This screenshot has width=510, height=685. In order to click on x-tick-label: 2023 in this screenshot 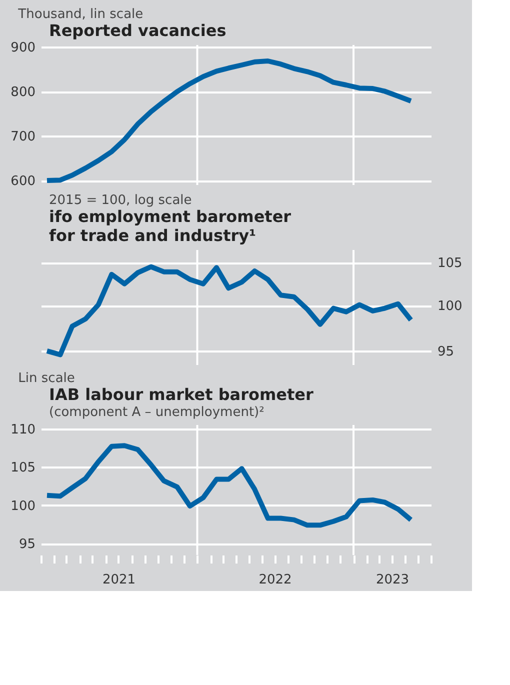, I will do `click(393, 580)`.